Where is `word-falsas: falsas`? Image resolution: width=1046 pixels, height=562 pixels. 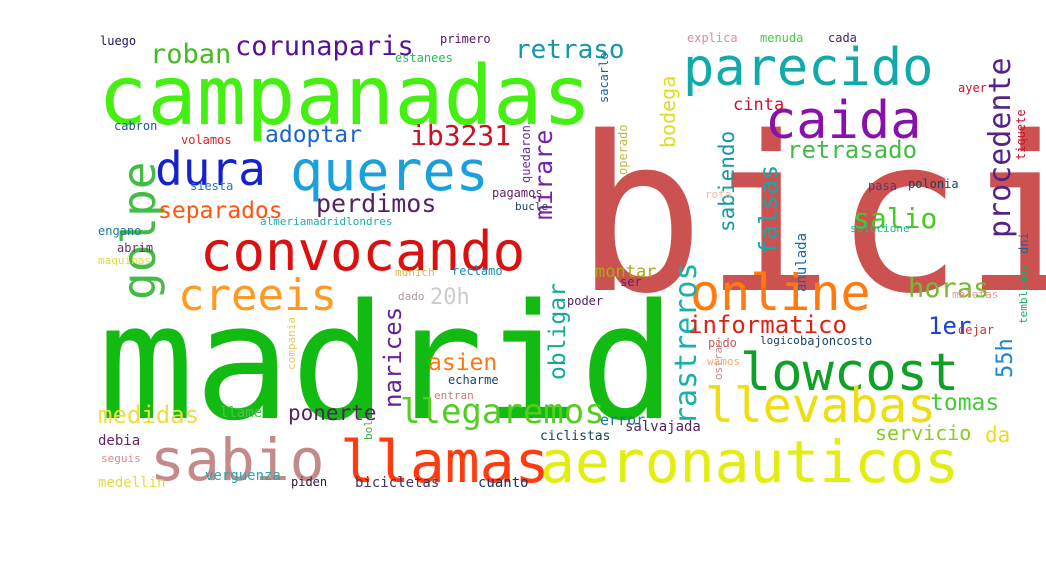 word-falsas: falsas is located at coordinates (768, 210).